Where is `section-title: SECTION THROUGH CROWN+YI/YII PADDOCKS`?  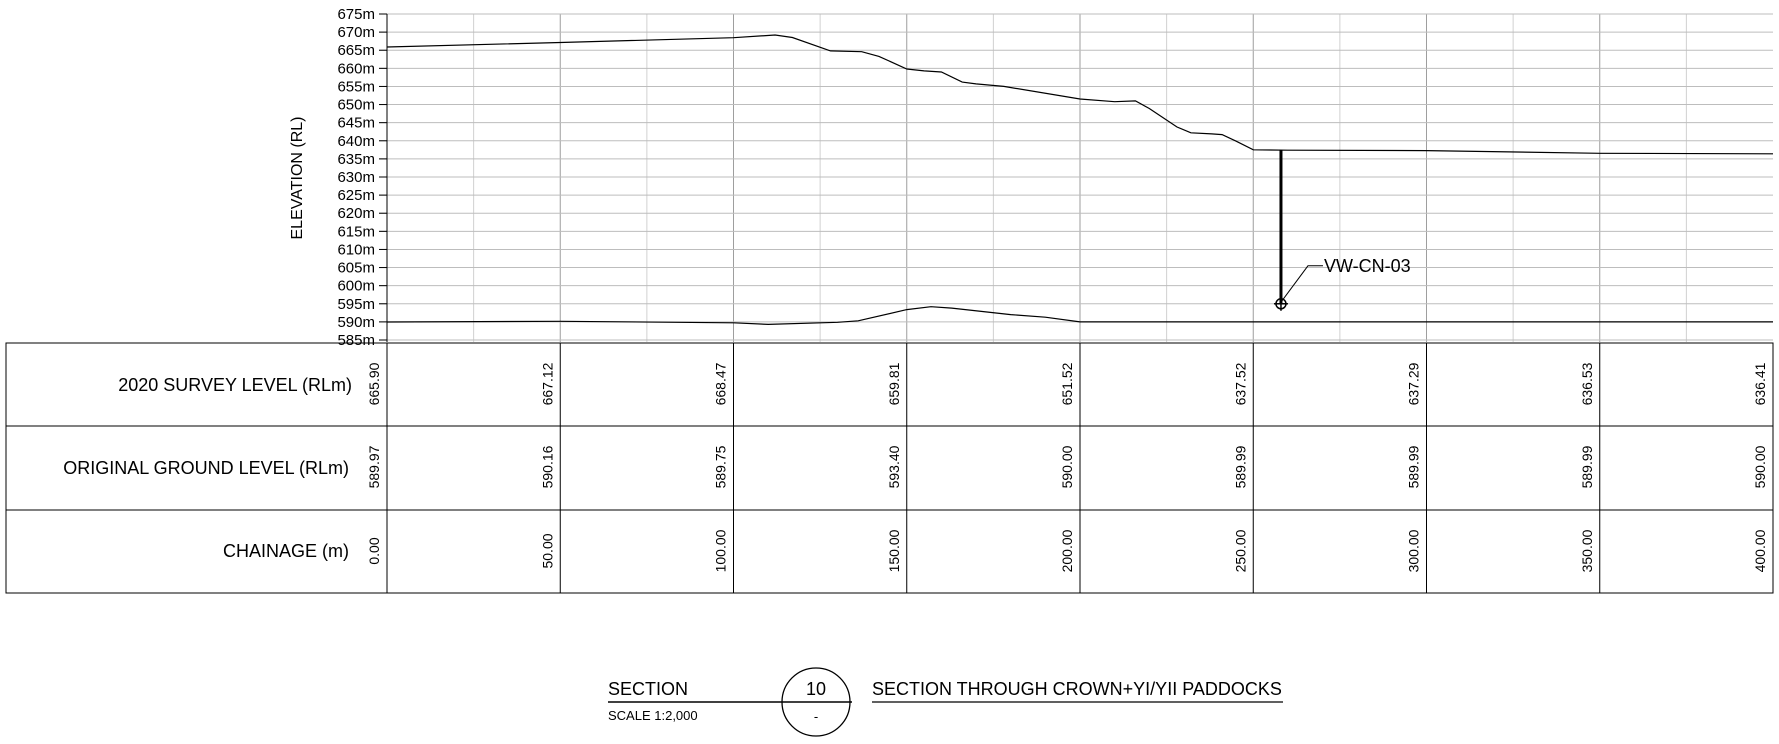
section-title: SECTION THROUGH CROWN+YI/YII PADDOCKS is located at coordinates (1077, 689).